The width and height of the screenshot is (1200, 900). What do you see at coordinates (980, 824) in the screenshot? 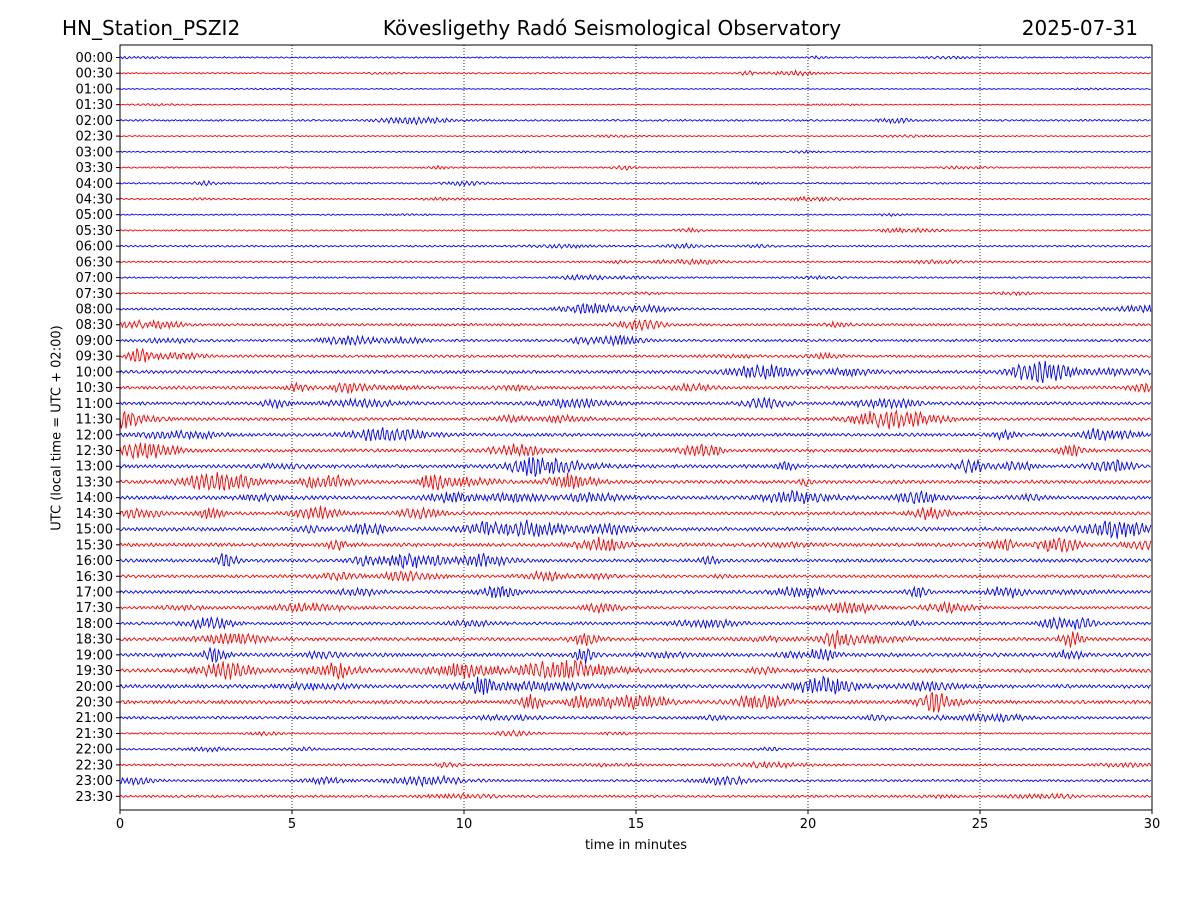
I see `x-tick-label: 25` at bounding box center [980, 824].